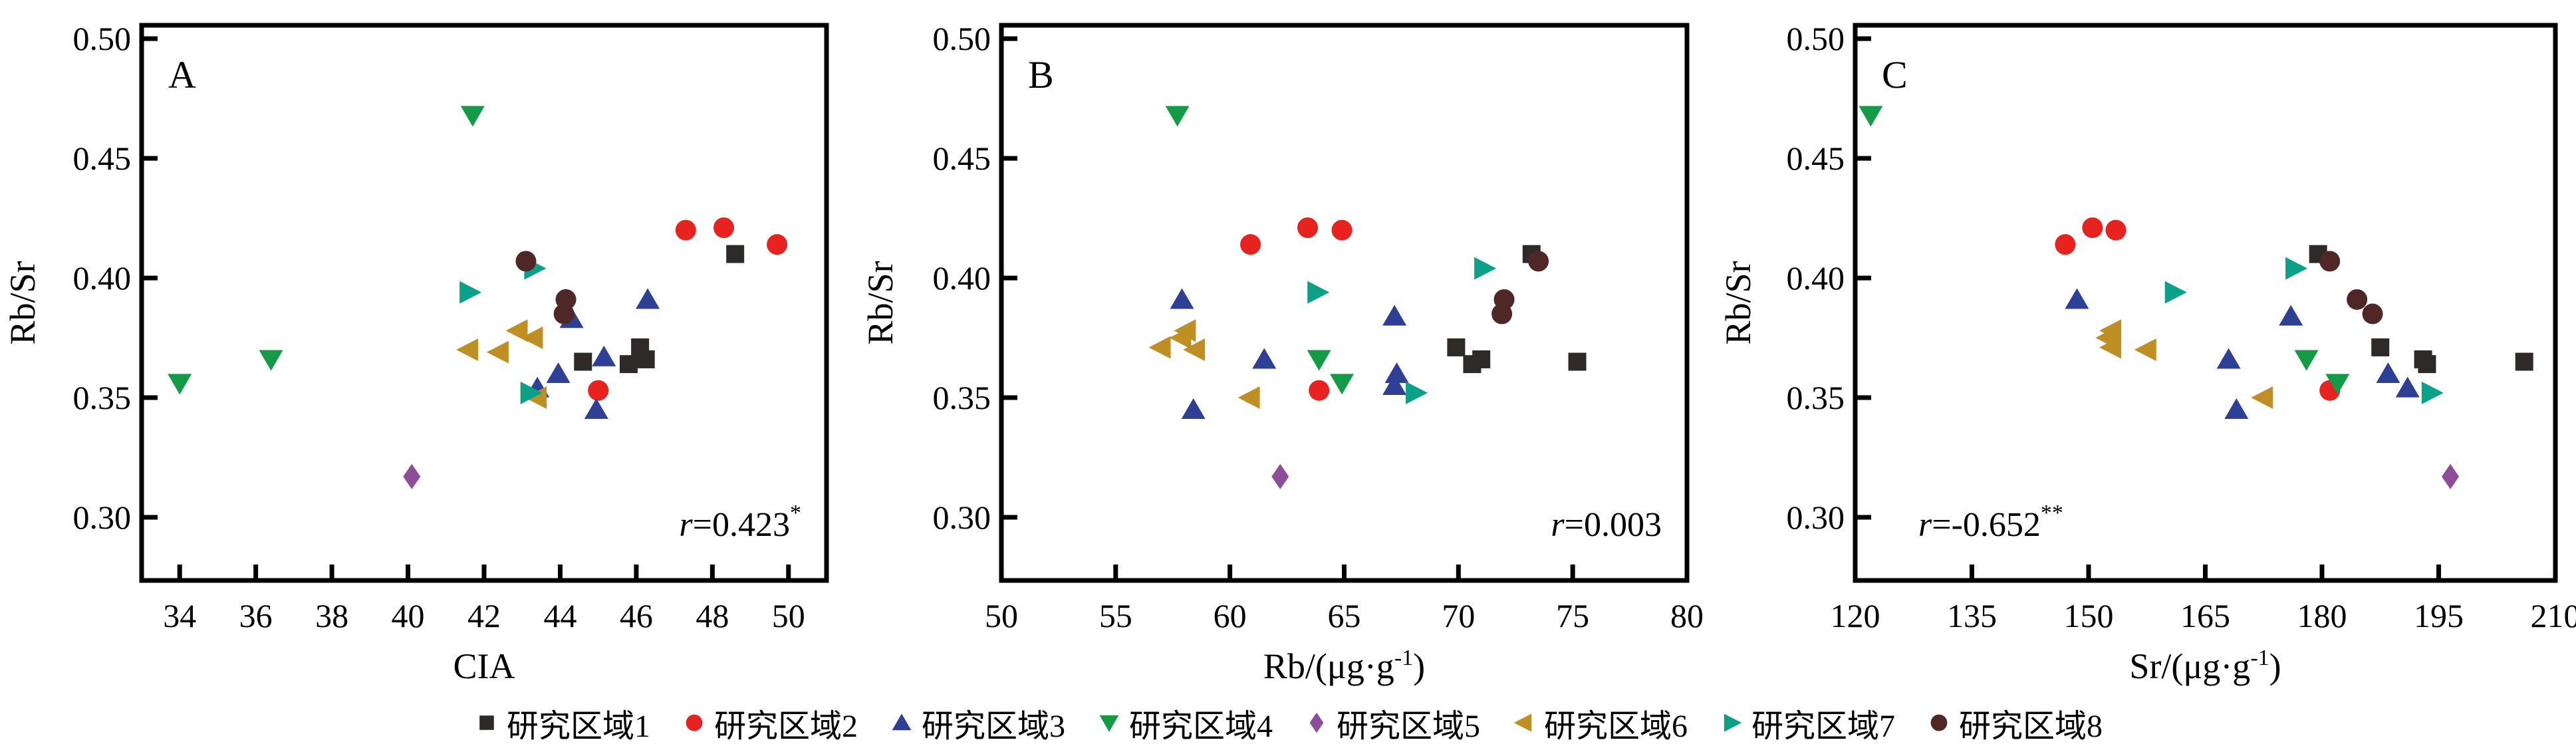 The height and width of the screenshot is (754, 2576). Describe the element at coordinates (712, 615) in the screenshot. I see `x-tick-label: 48` at that location.